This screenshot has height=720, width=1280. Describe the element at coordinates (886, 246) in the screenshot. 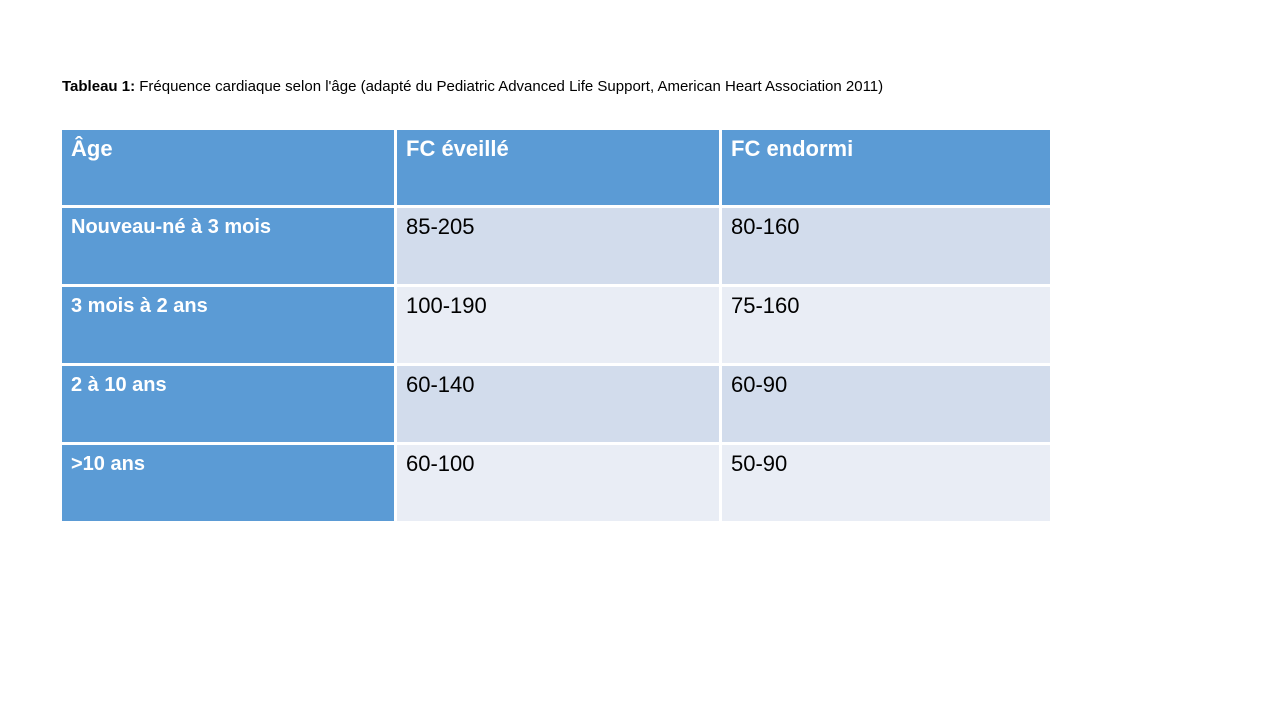

I see `cell-fc-endormi-row1: 80-160` at that location.